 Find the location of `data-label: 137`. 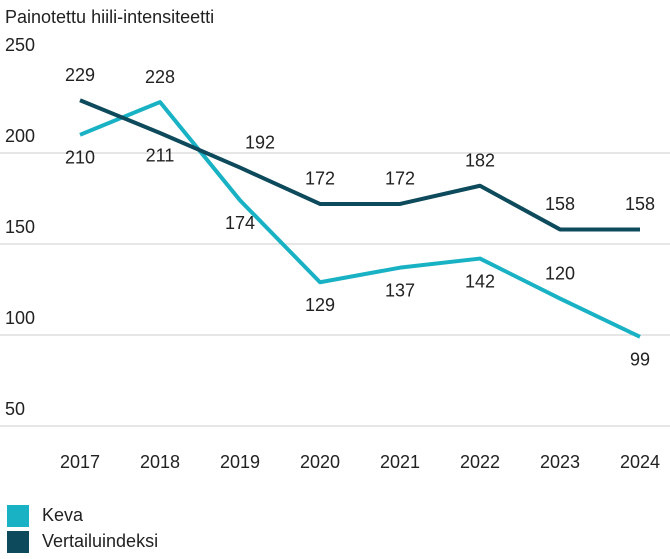

data-label: 137 is located at coordinates (400, 290).